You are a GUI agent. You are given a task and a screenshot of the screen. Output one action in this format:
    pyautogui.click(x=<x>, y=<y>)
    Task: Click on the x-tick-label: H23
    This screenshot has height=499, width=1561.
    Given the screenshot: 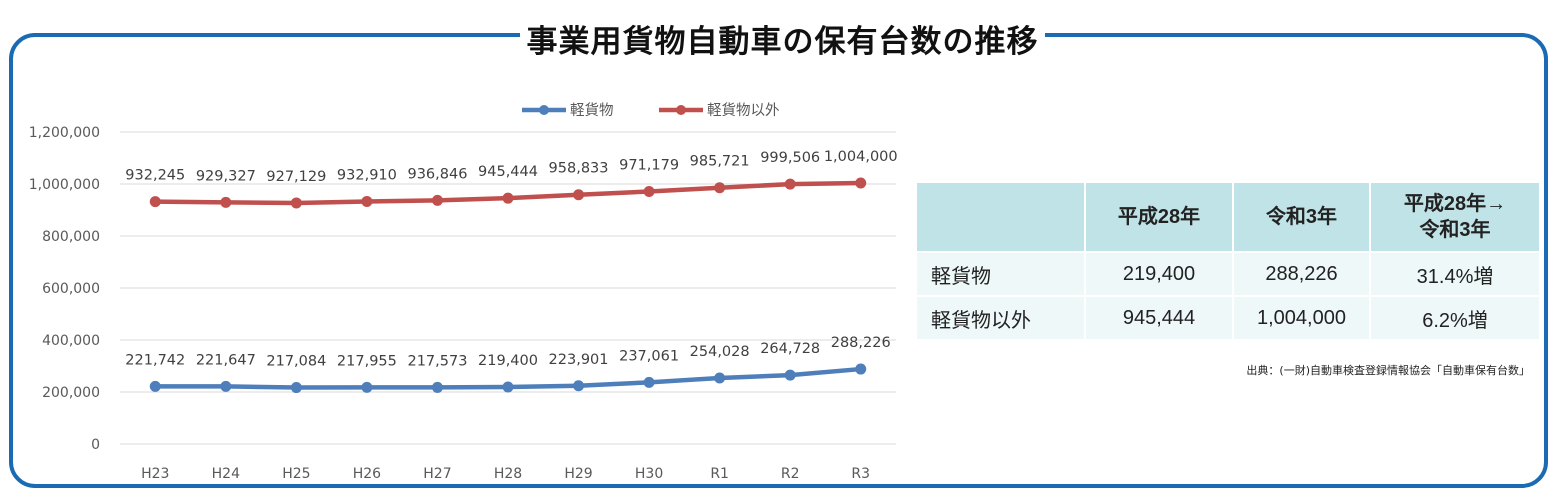 What is the action you would take?
    pyautogui.click(x=155, y=474)
    